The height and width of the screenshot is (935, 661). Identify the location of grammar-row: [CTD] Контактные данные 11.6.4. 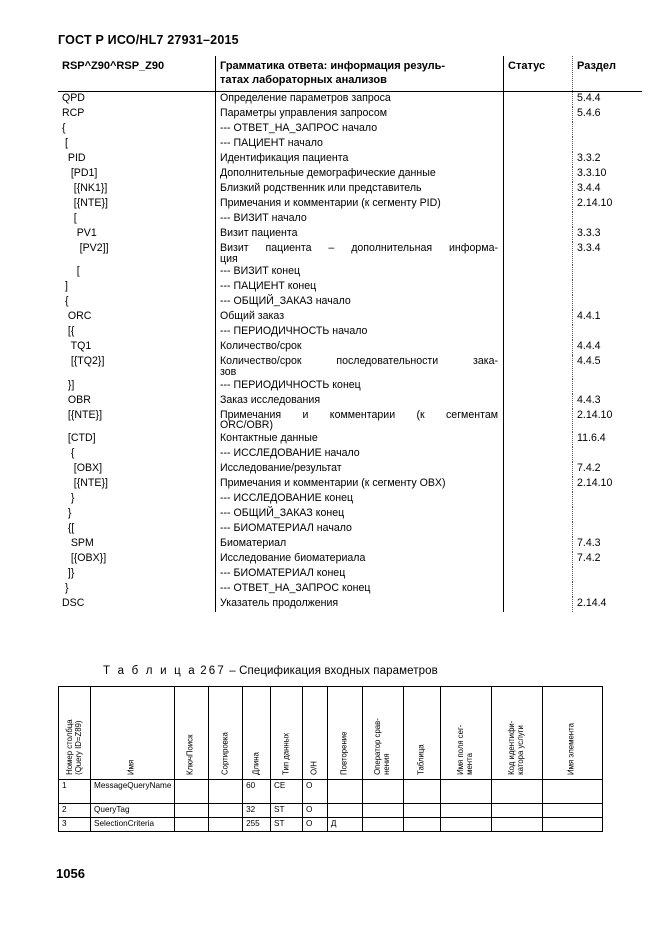
(350, 439).